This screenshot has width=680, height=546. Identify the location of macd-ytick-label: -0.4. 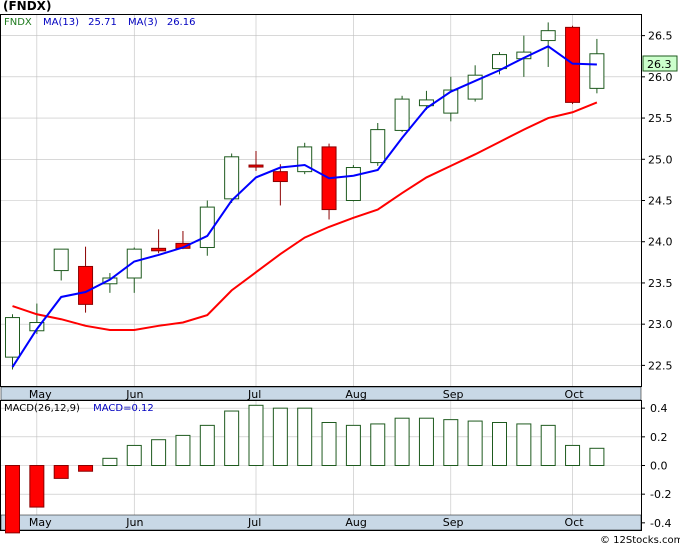
(660, 523).